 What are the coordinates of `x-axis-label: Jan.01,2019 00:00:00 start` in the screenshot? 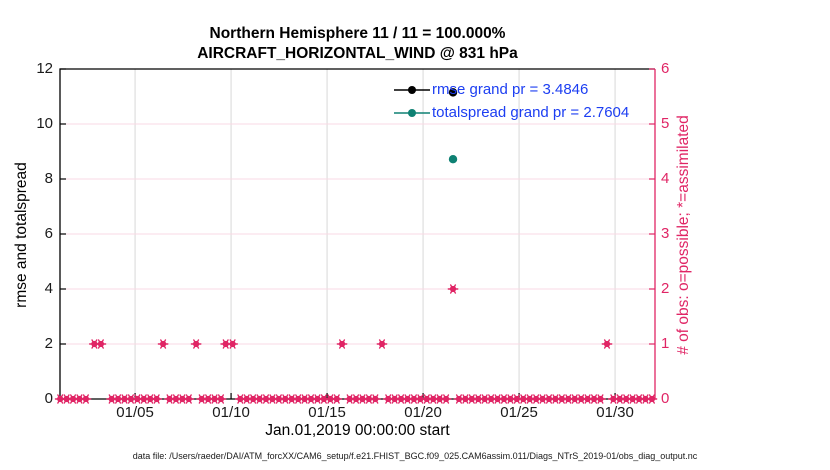 It's located at (357, 430).